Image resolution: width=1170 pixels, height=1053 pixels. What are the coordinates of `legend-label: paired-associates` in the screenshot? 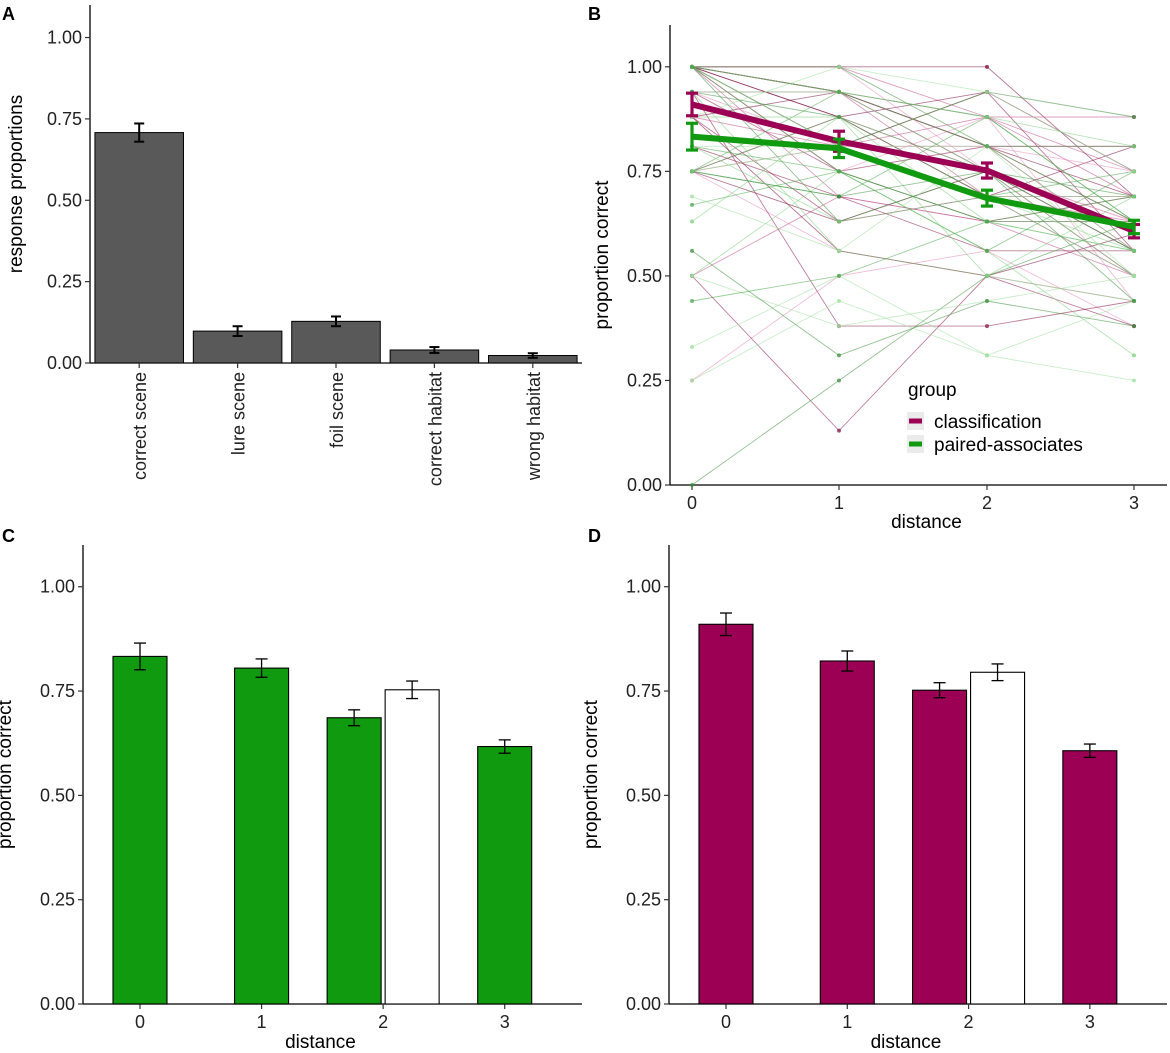 It's located at (1008, 445).